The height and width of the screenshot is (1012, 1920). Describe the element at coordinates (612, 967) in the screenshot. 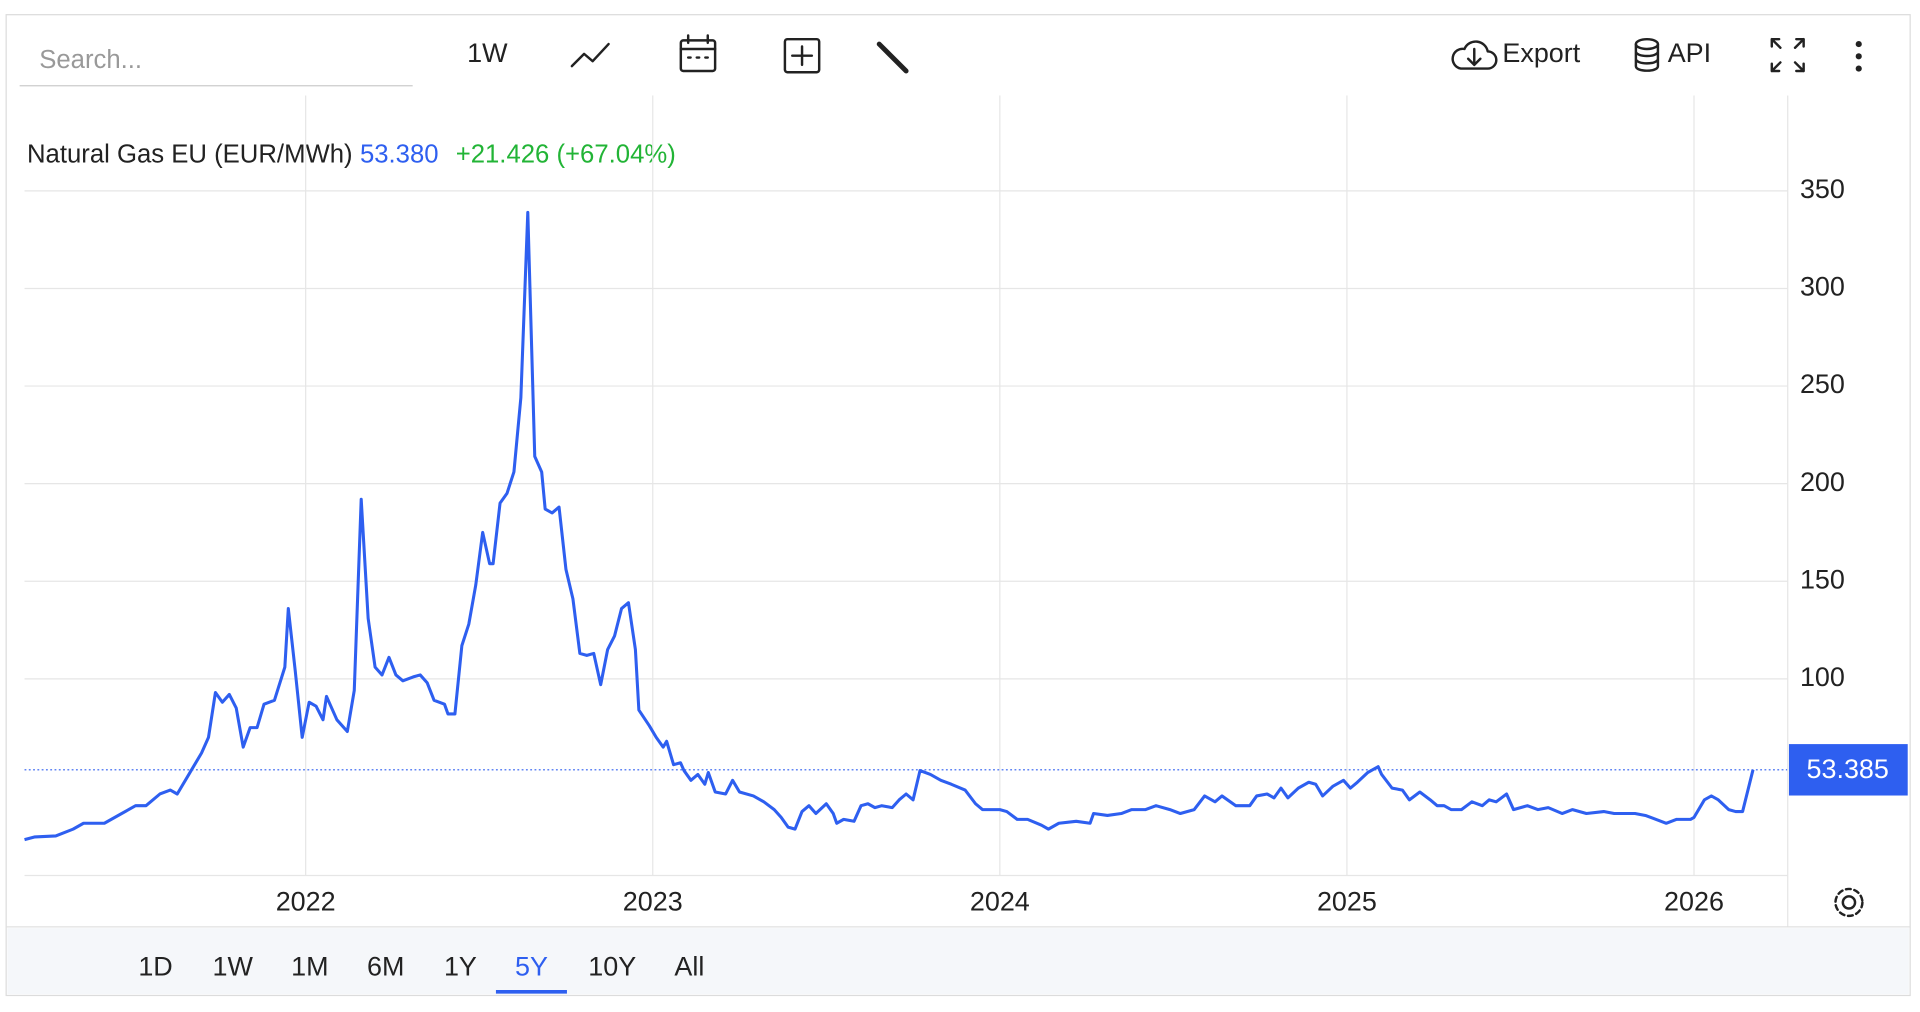

I see `range-button: 10Y` at that location.